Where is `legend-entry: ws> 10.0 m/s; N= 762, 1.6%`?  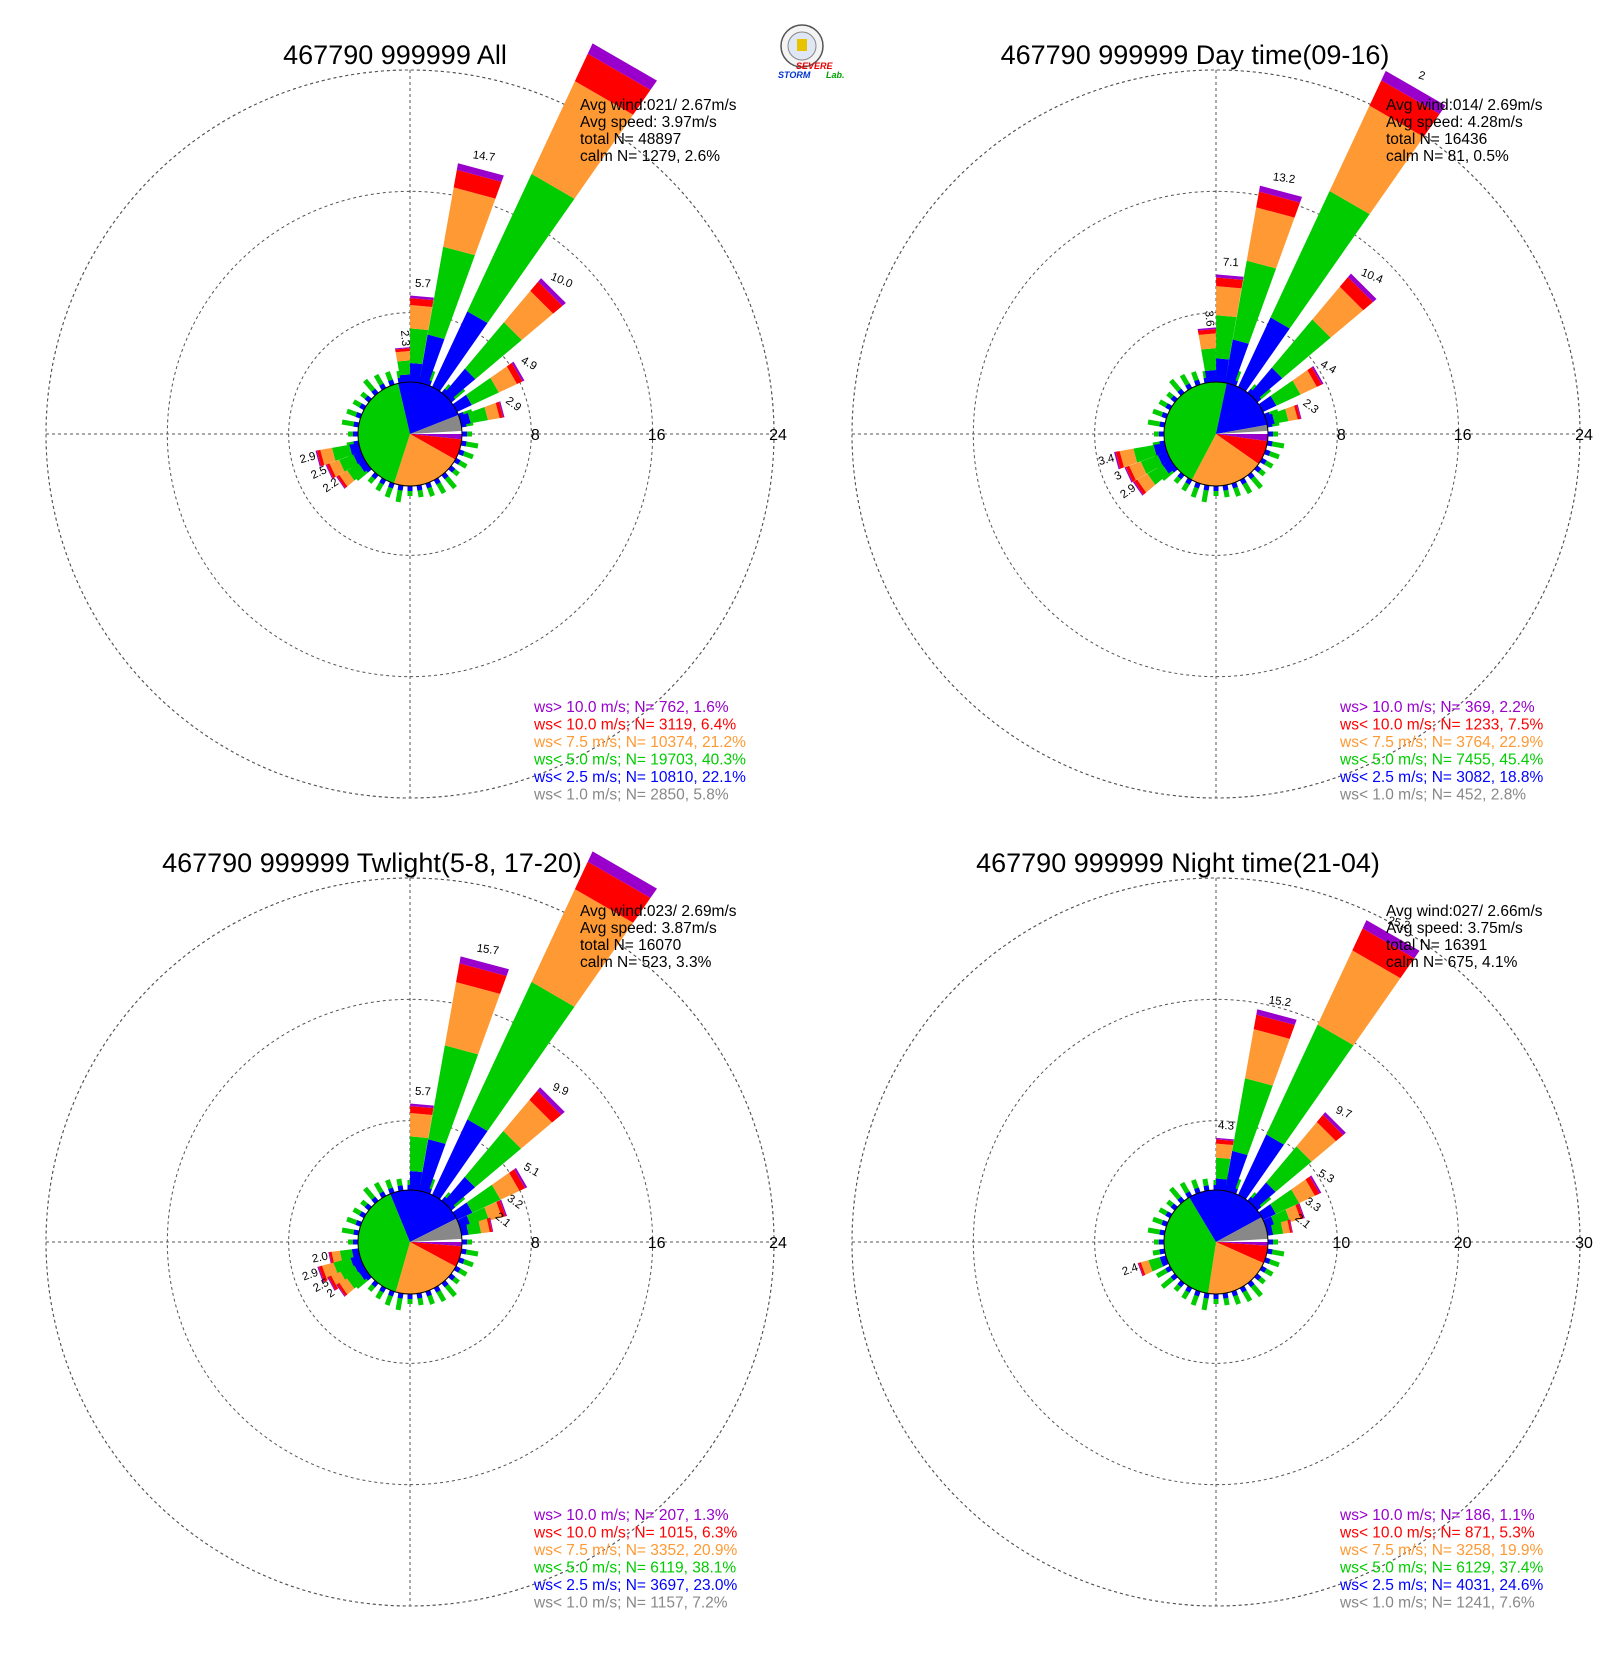 legend-entry: ws> 10.0 m/s; N= 762, 1.6% is located at coordinates (631, 707).